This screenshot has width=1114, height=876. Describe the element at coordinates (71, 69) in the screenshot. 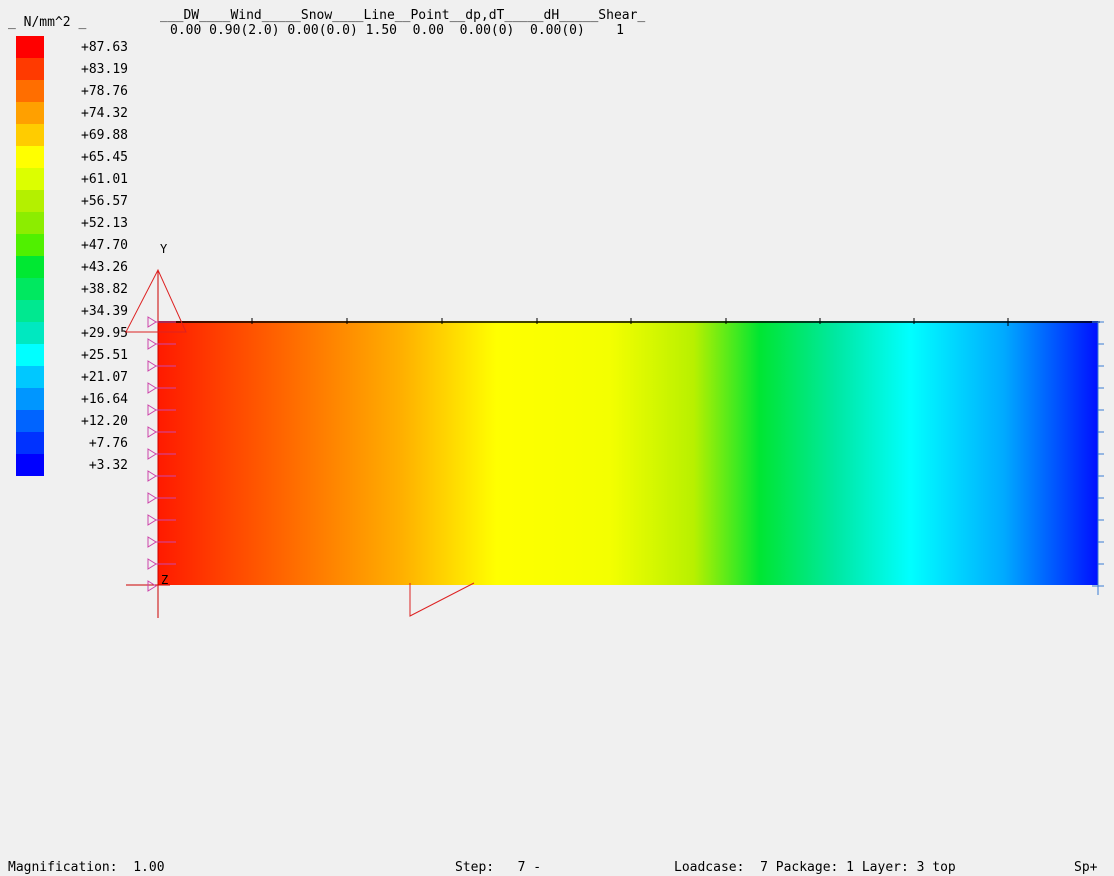

I see `legend-entry: +83.19` at that location.